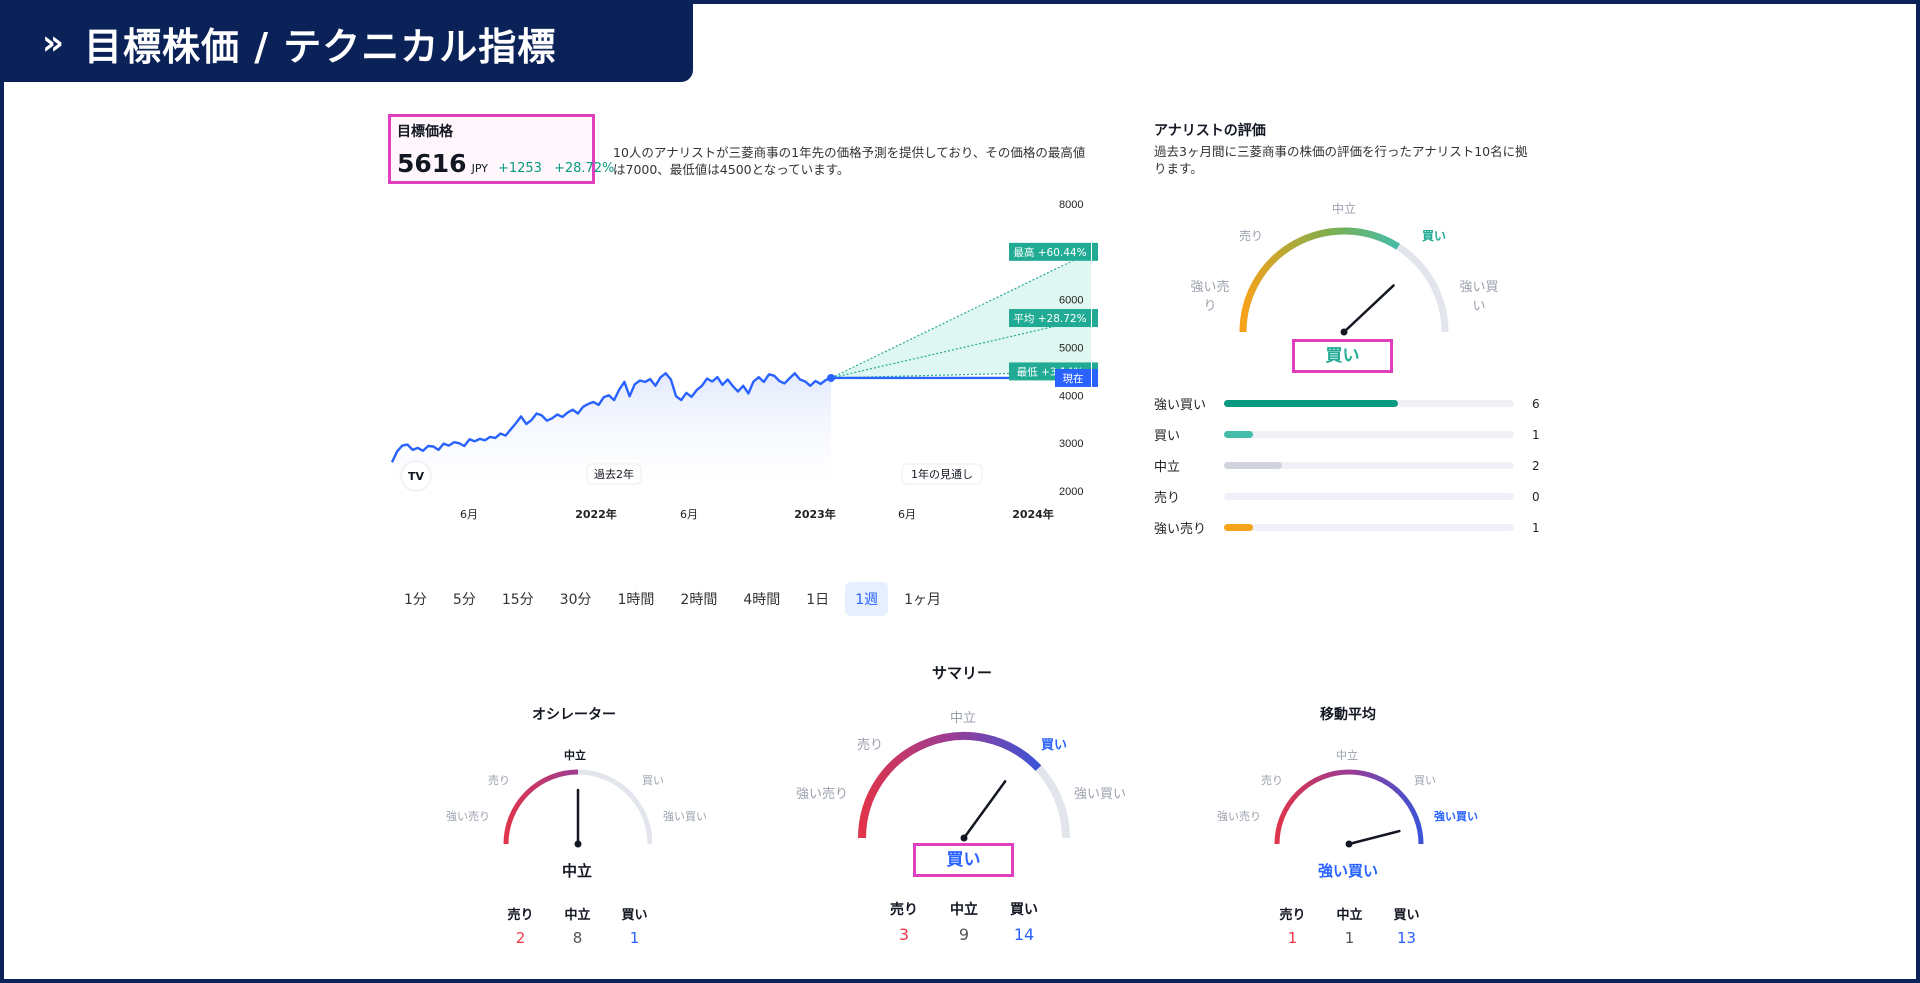 The height and width of the screenshot is (983, 1920). Describe the element at coordinates (1342, 356) in the screenshot. I see `analyst-verdict: 買い` at that location.